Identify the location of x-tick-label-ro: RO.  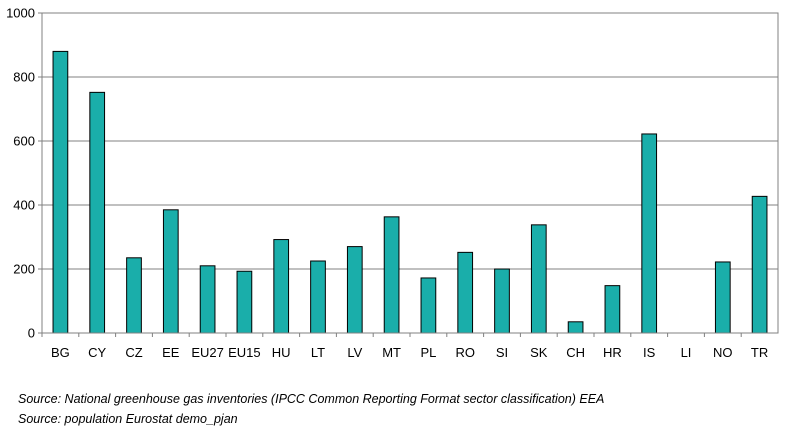
(465, 352).